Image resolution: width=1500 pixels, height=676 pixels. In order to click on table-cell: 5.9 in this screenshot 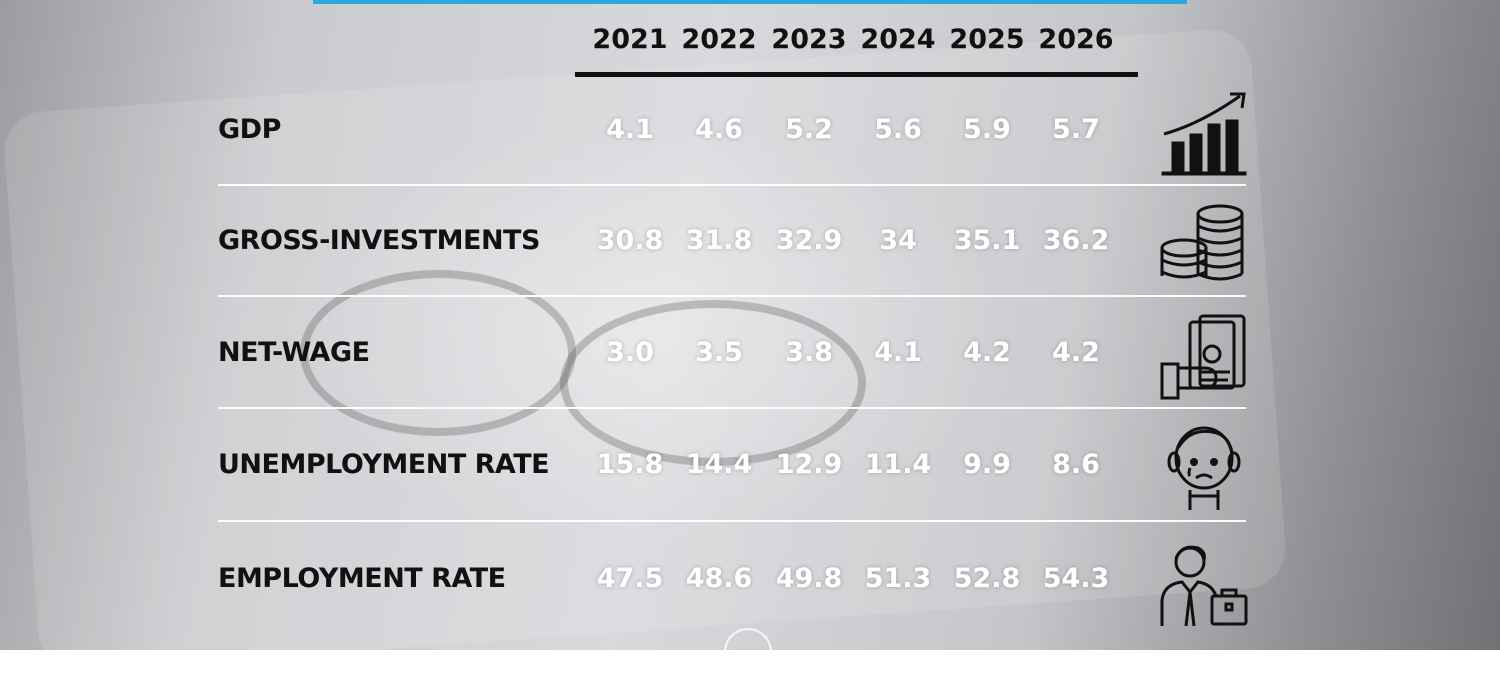, I will do `click(987, 129)`.